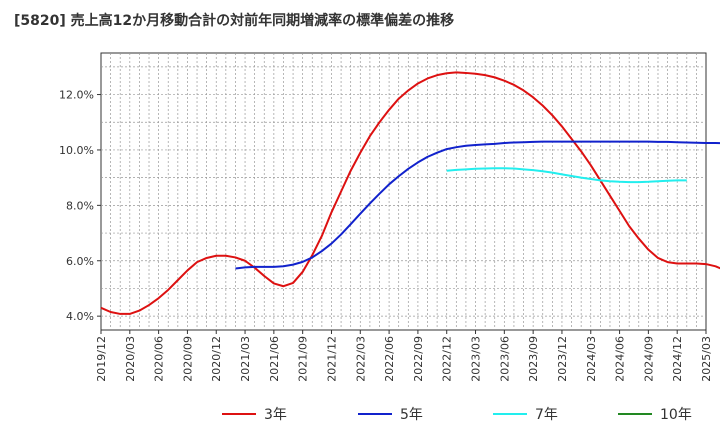 This screenshot has height=440, width=720. I want to click on x-tick-label: 2024/12, so click(677, 359).